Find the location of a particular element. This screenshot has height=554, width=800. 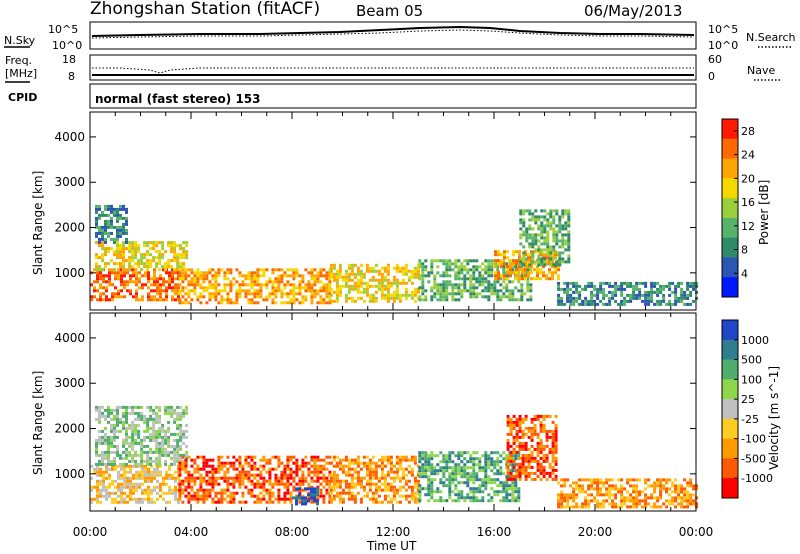

power-colorbar-tick-label: 4 is located at coordinates (744, 273).